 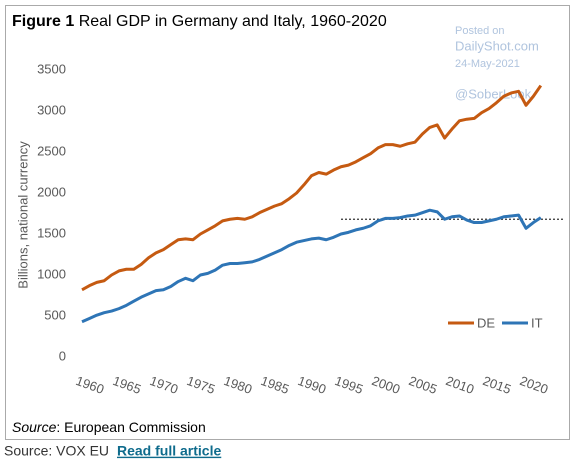 What do you see at coordinates (22, 215) in the screenshot?
I see `y-axis-label: Billions, national currency` at bounding box center [22, 215].